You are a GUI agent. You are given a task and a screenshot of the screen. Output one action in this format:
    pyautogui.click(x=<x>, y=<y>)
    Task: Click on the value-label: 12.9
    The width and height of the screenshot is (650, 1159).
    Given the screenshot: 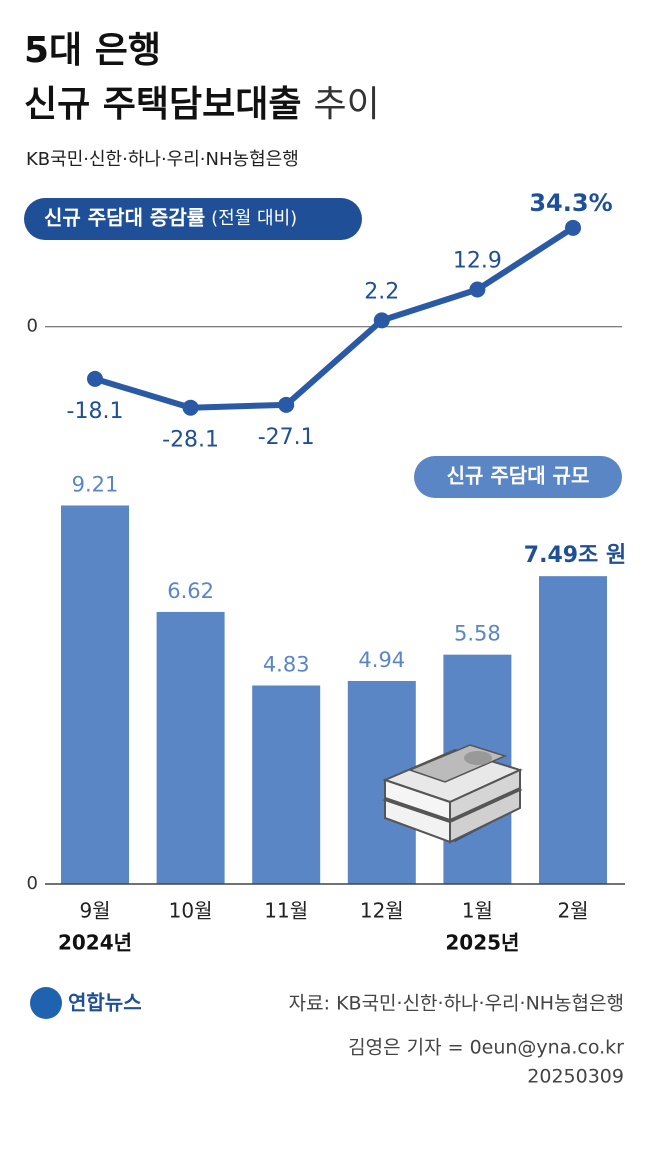 What is the action you would take?
    pyautogui.click(x=477, y=261)
    